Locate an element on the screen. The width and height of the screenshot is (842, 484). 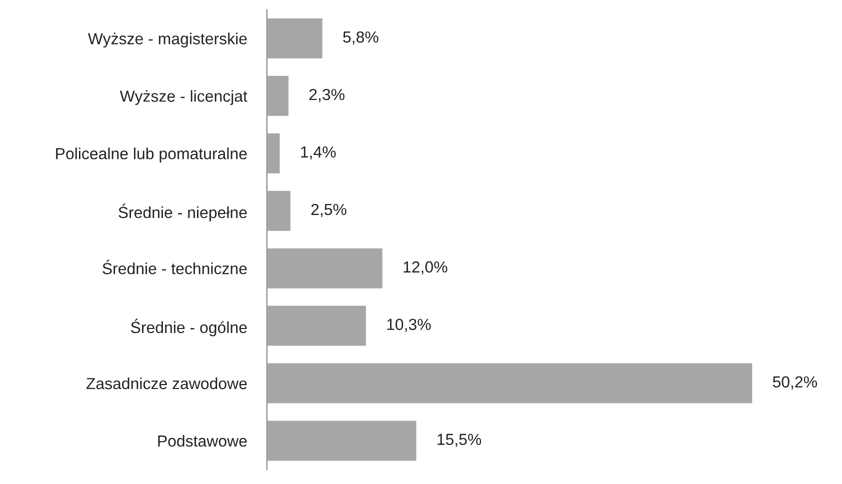
y-tick-label: Średnie - ogólne is located at coordinates (188, 327).